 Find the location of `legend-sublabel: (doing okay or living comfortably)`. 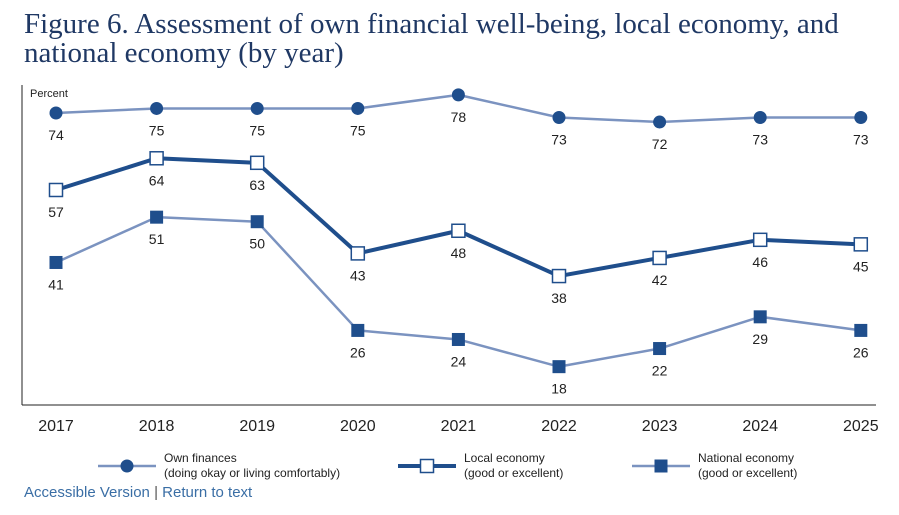

legend-sublabel: (doing okay or living comfortably) is located at coordinates (252, 473).